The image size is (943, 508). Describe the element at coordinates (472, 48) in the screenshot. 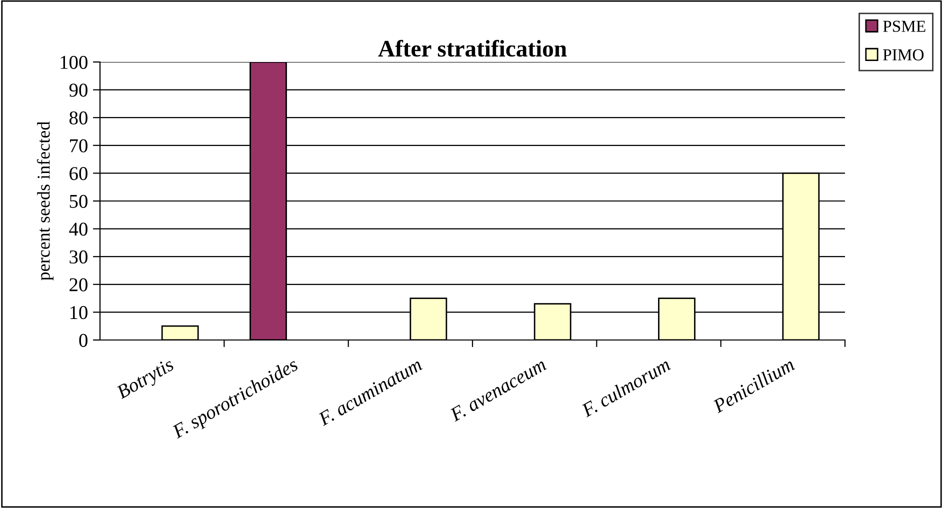

I see `chart-title: After stratification` at that location.